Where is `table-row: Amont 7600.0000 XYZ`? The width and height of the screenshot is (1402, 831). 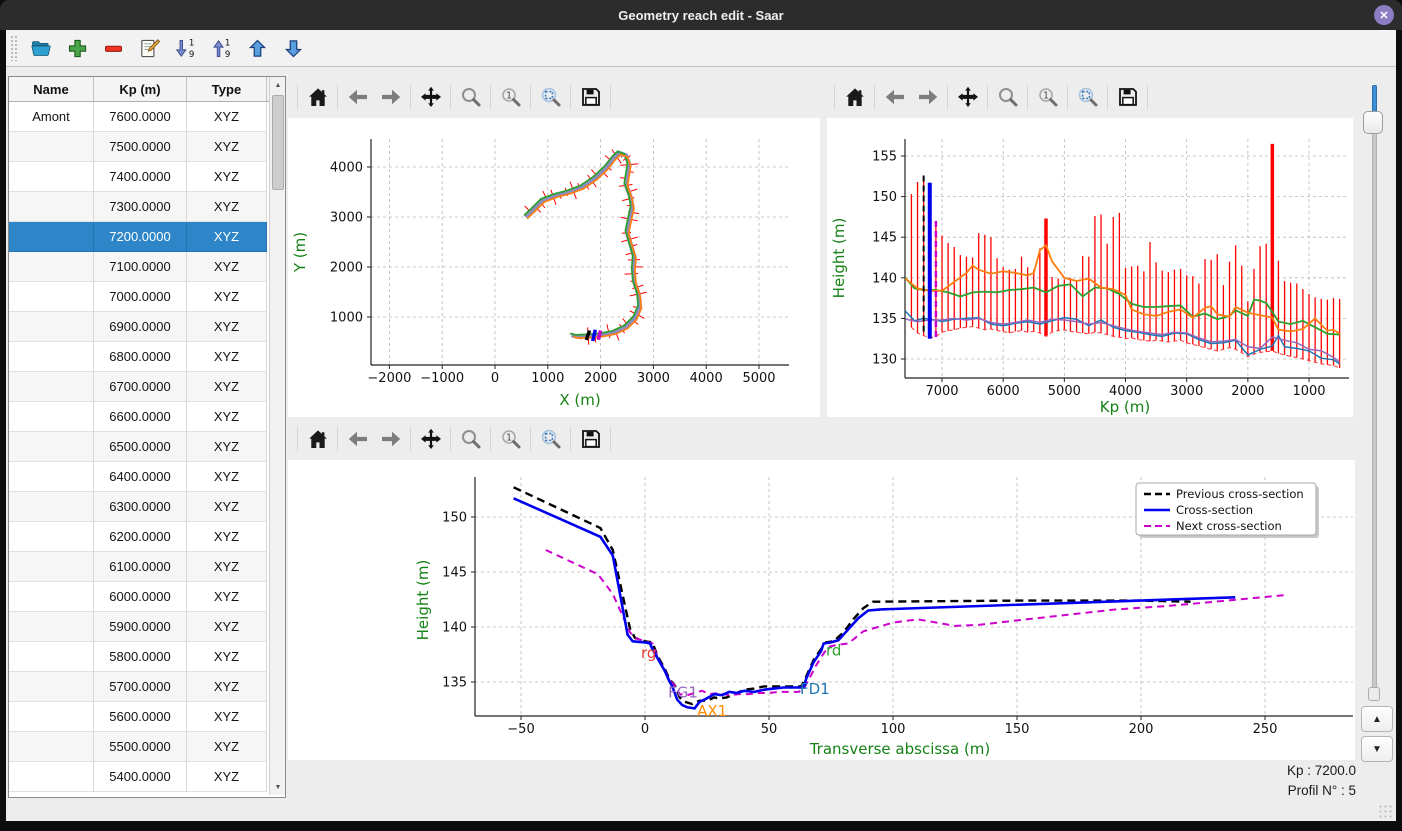 table-row: Amont 7600.0000 XYZ is located at coordinates (147, 117).